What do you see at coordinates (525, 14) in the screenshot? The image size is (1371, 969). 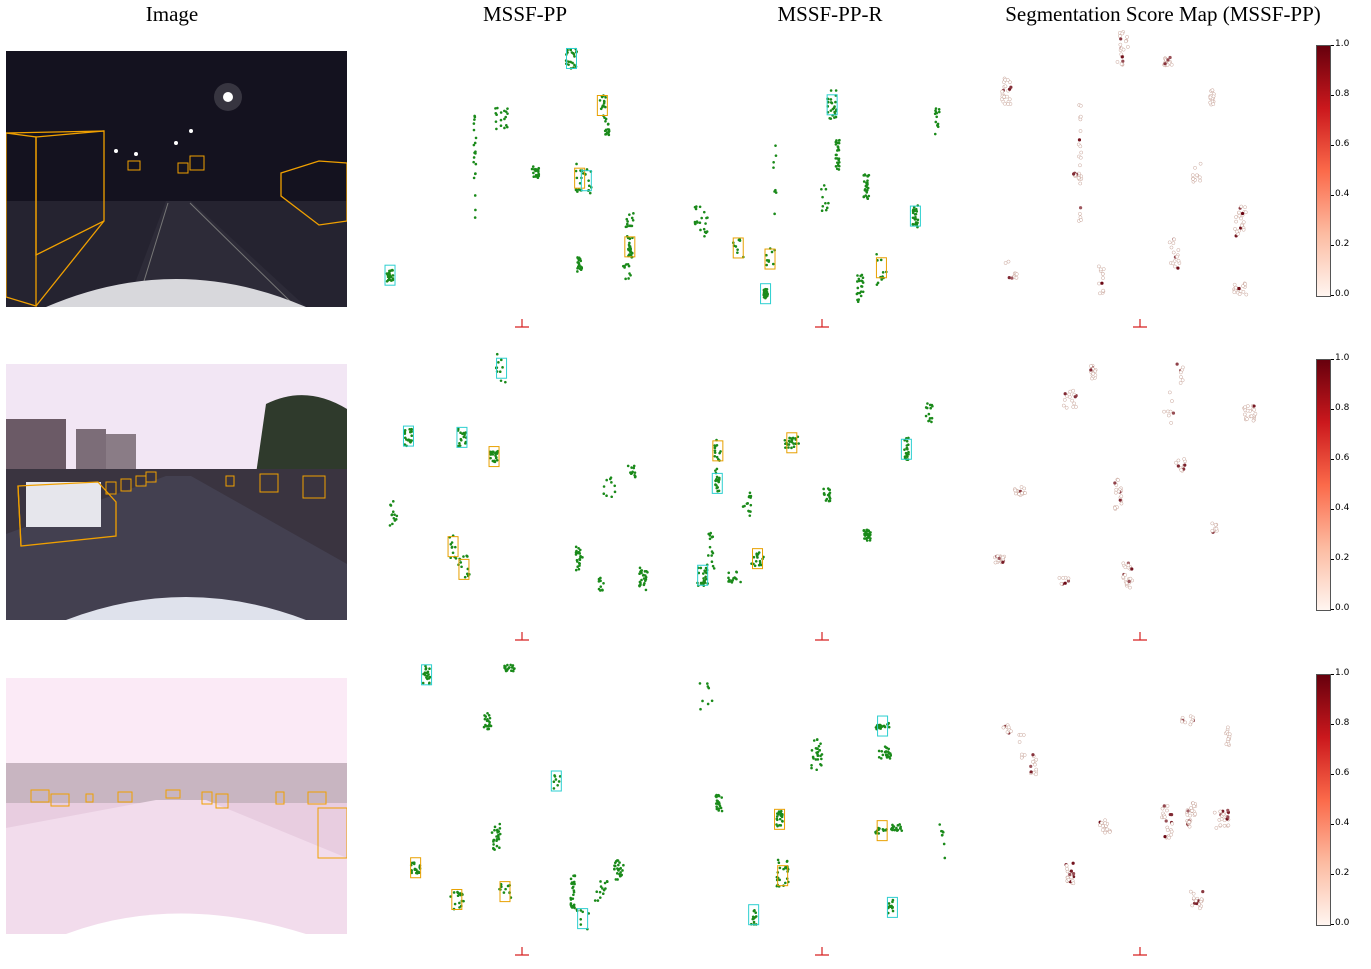 I see `column-title-mssf-pp: MSSF-PP` at bounding box center [525, 14].